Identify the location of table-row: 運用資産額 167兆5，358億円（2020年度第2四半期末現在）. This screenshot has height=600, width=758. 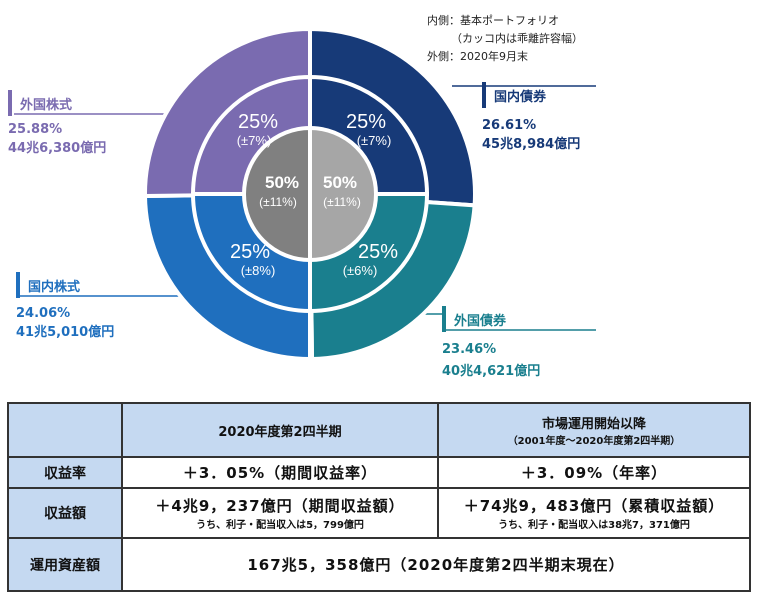
(379, 564).